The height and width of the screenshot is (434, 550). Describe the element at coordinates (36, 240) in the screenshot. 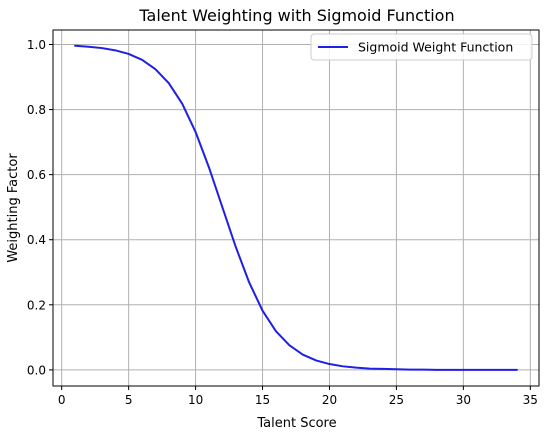

I see `y-tick-label: 0.4` at that location.